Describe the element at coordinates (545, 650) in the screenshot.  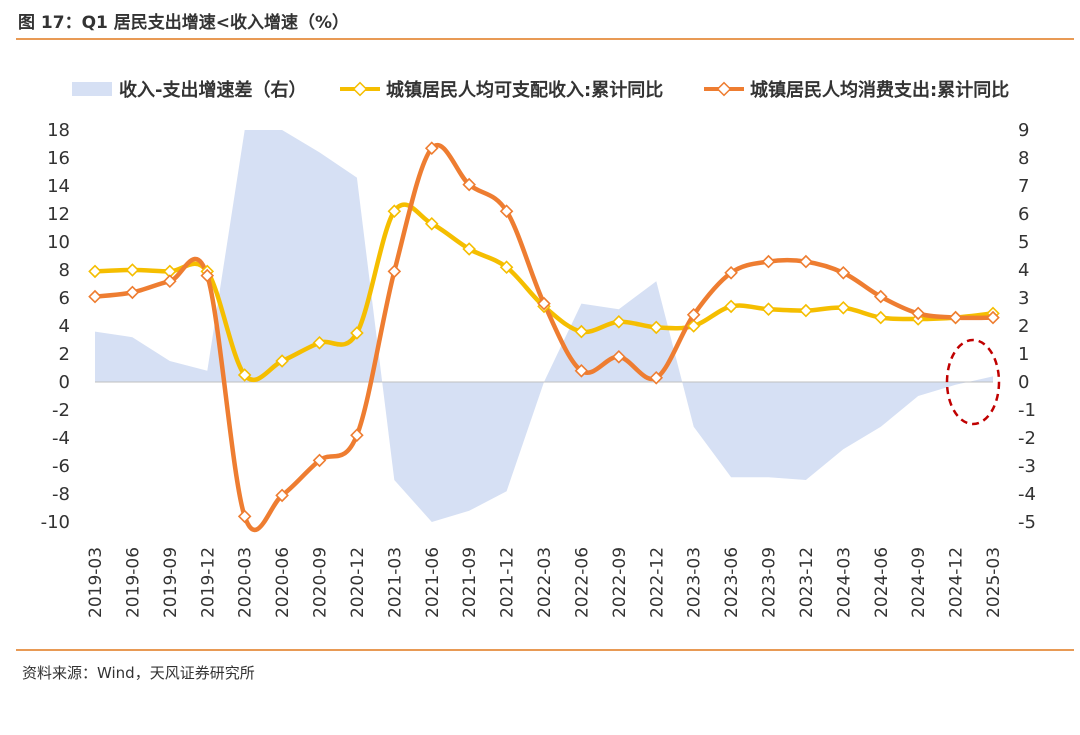
I see `source-rule` at that location.